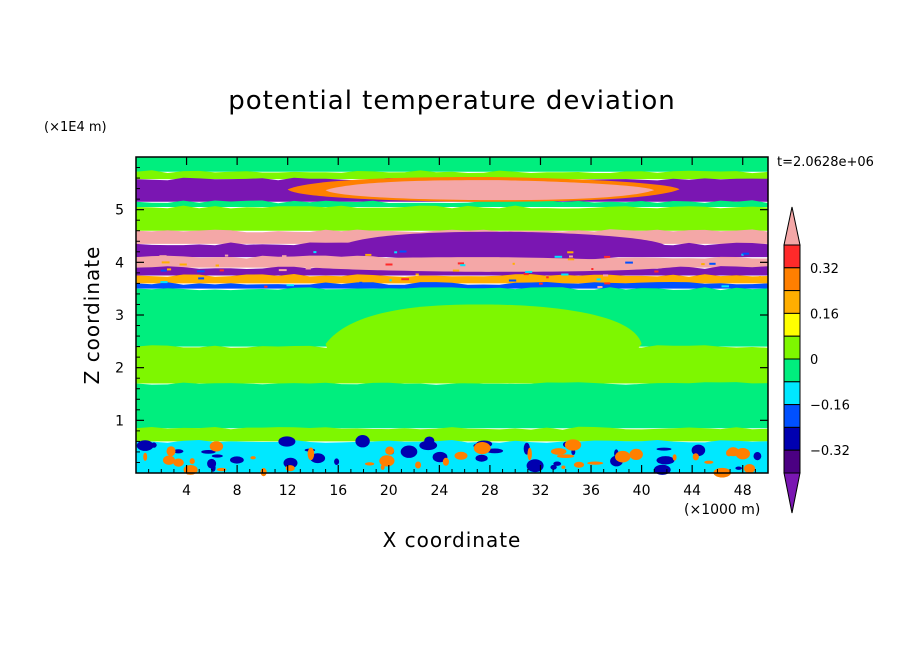  What do you see at coordinates (591, 491) in the screenshot?
I see `x-tick-label: 36` at bounding box center [591, 491].